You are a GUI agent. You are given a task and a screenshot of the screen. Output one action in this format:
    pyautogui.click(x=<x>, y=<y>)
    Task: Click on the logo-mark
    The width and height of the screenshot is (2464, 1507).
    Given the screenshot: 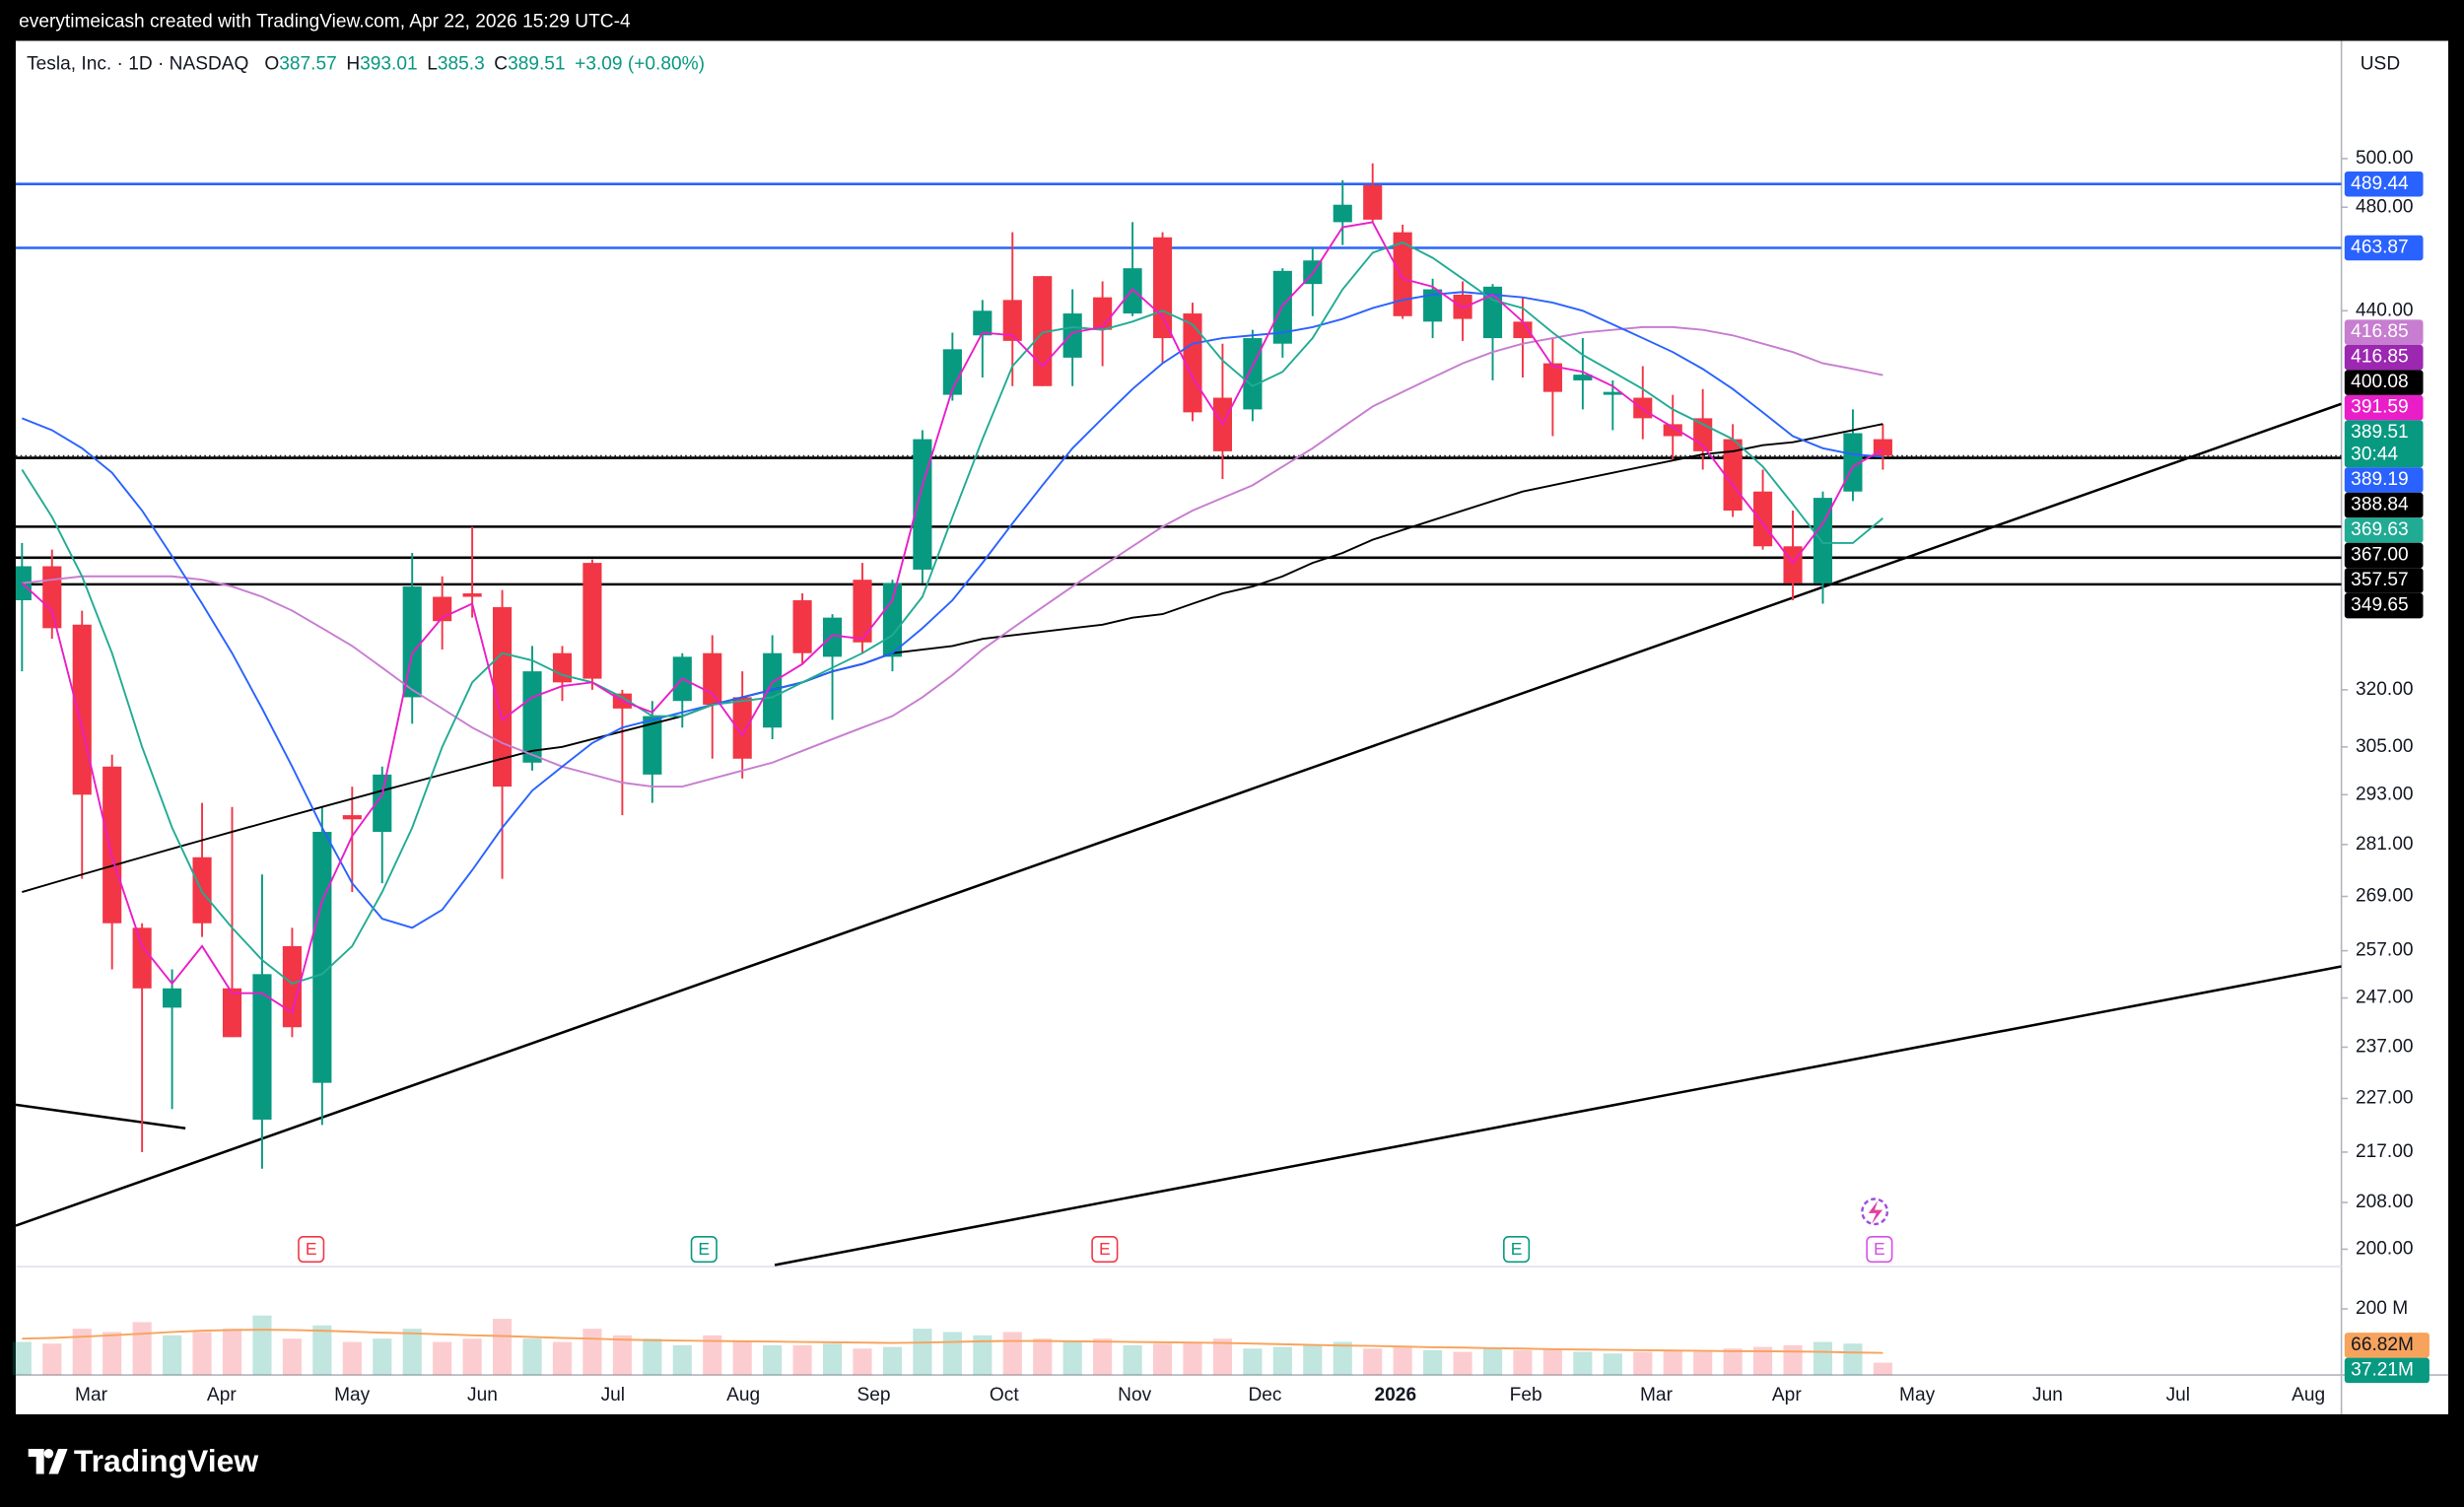 What is the action you would take?
    pyautogui.click(x=48, y=1461)
    